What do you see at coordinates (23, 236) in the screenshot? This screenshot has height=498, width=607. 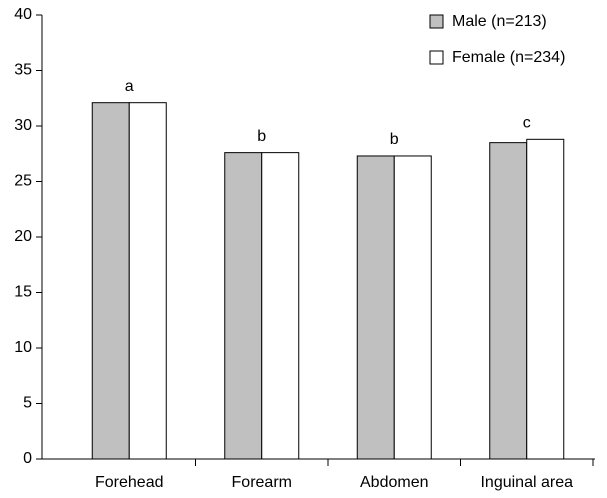 I see `y-tick-label: 20` at bounding box center [23, 236].